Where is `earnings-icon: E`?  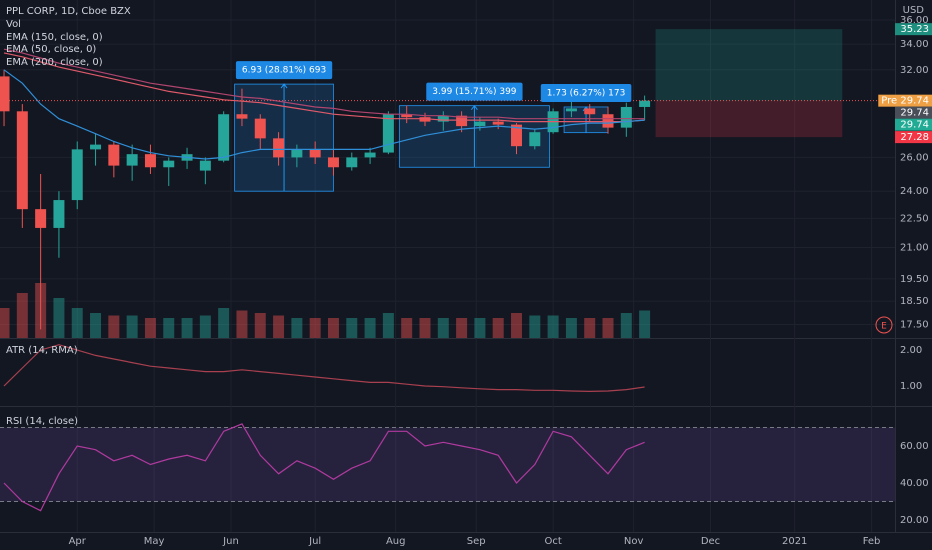 earnings-icon: E is located at coordinates (884, 327).